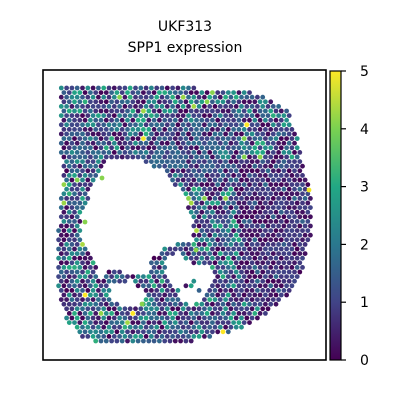 This screenshot has width=400, height=400. Describe the element at coordinates (102, 178) in the screenshot. I see `spot-high` at that location.